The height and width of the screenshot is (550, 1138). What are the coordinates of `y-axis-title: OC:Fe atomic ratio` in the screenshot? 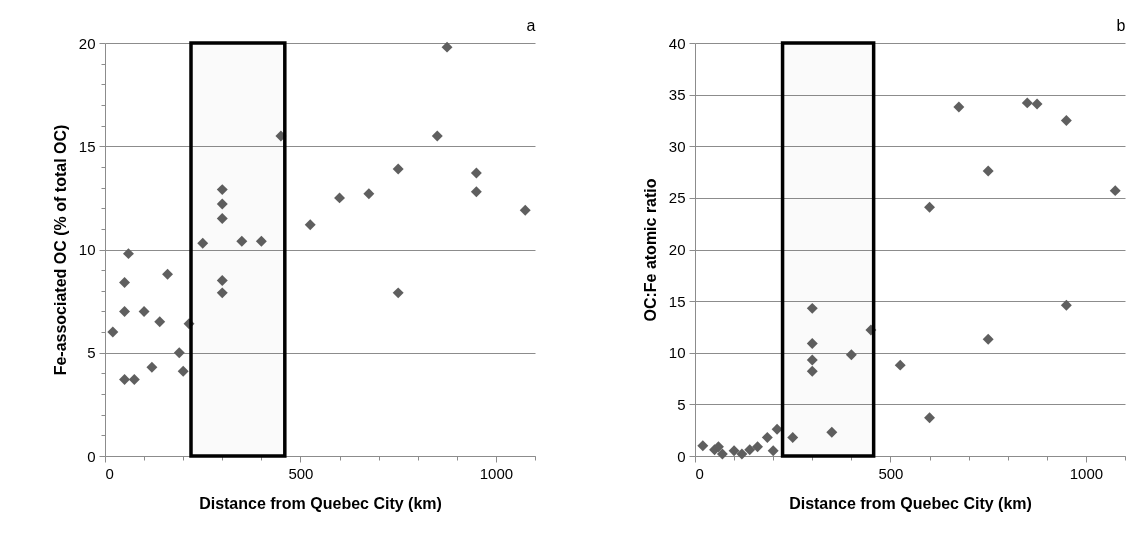 It's located at (650, 250).